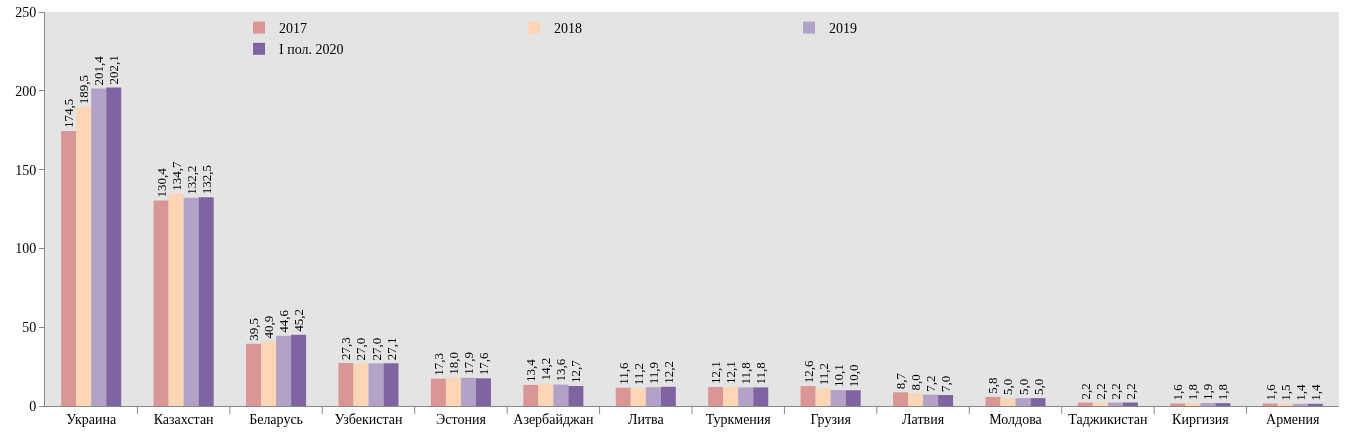 This screenshot has height=434, width=1347. What do you see at coordinates (293, 29) in the screenshot?
I see `legend-label: 2017` at bounding box center [293, 29].